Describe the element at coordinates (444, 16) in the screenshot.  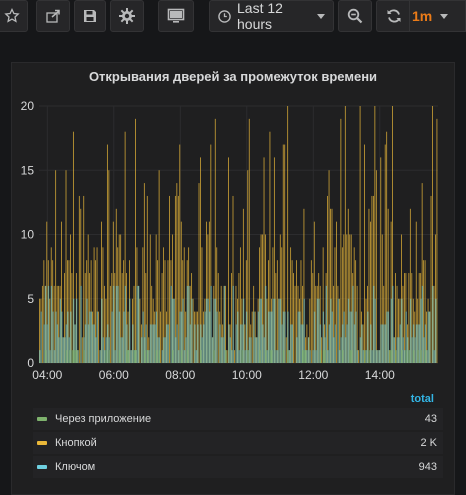
I see `chevron-down-icon` at that location.